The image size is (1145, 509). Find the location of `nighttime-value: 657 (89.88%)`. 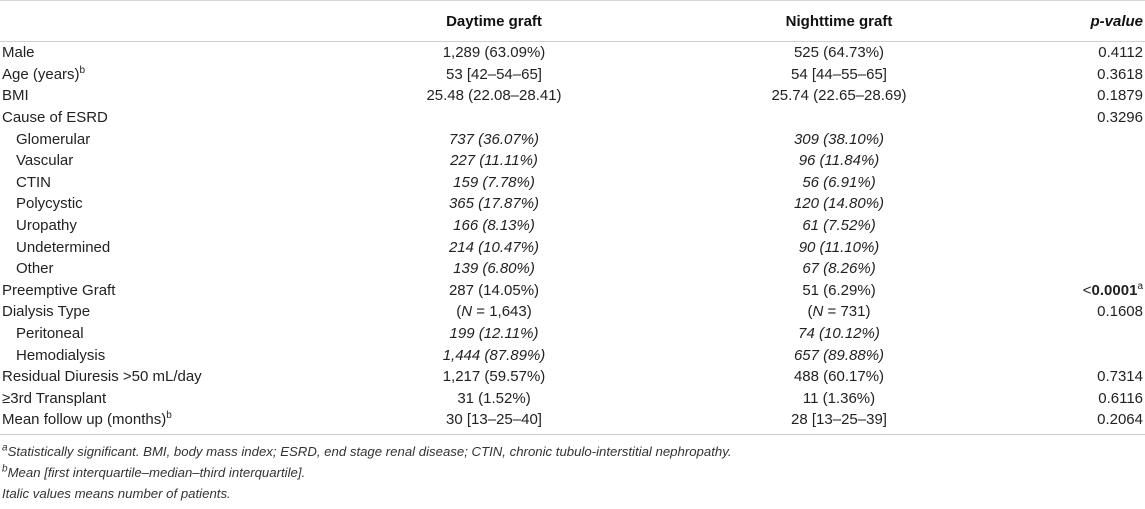

nighttime-value: 657 (89.88%) is located at coordinates (839, 355).